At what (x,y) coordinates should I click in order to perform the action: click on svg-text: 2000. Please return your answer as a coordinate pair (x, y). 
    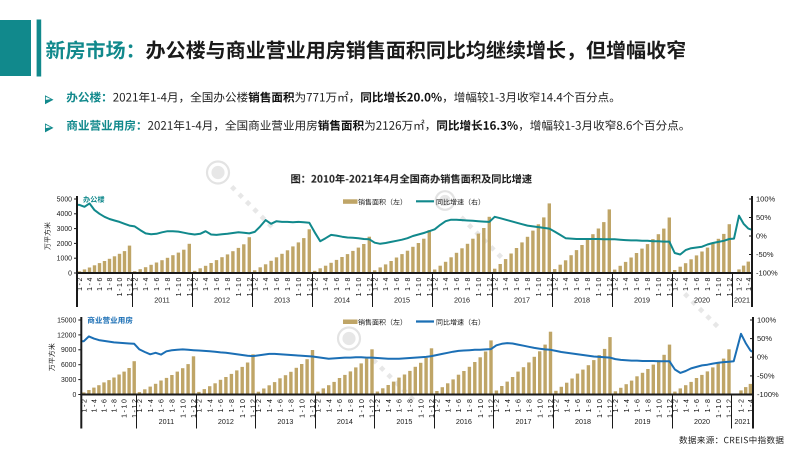
    Looking at the image, I should click on (64, 244).